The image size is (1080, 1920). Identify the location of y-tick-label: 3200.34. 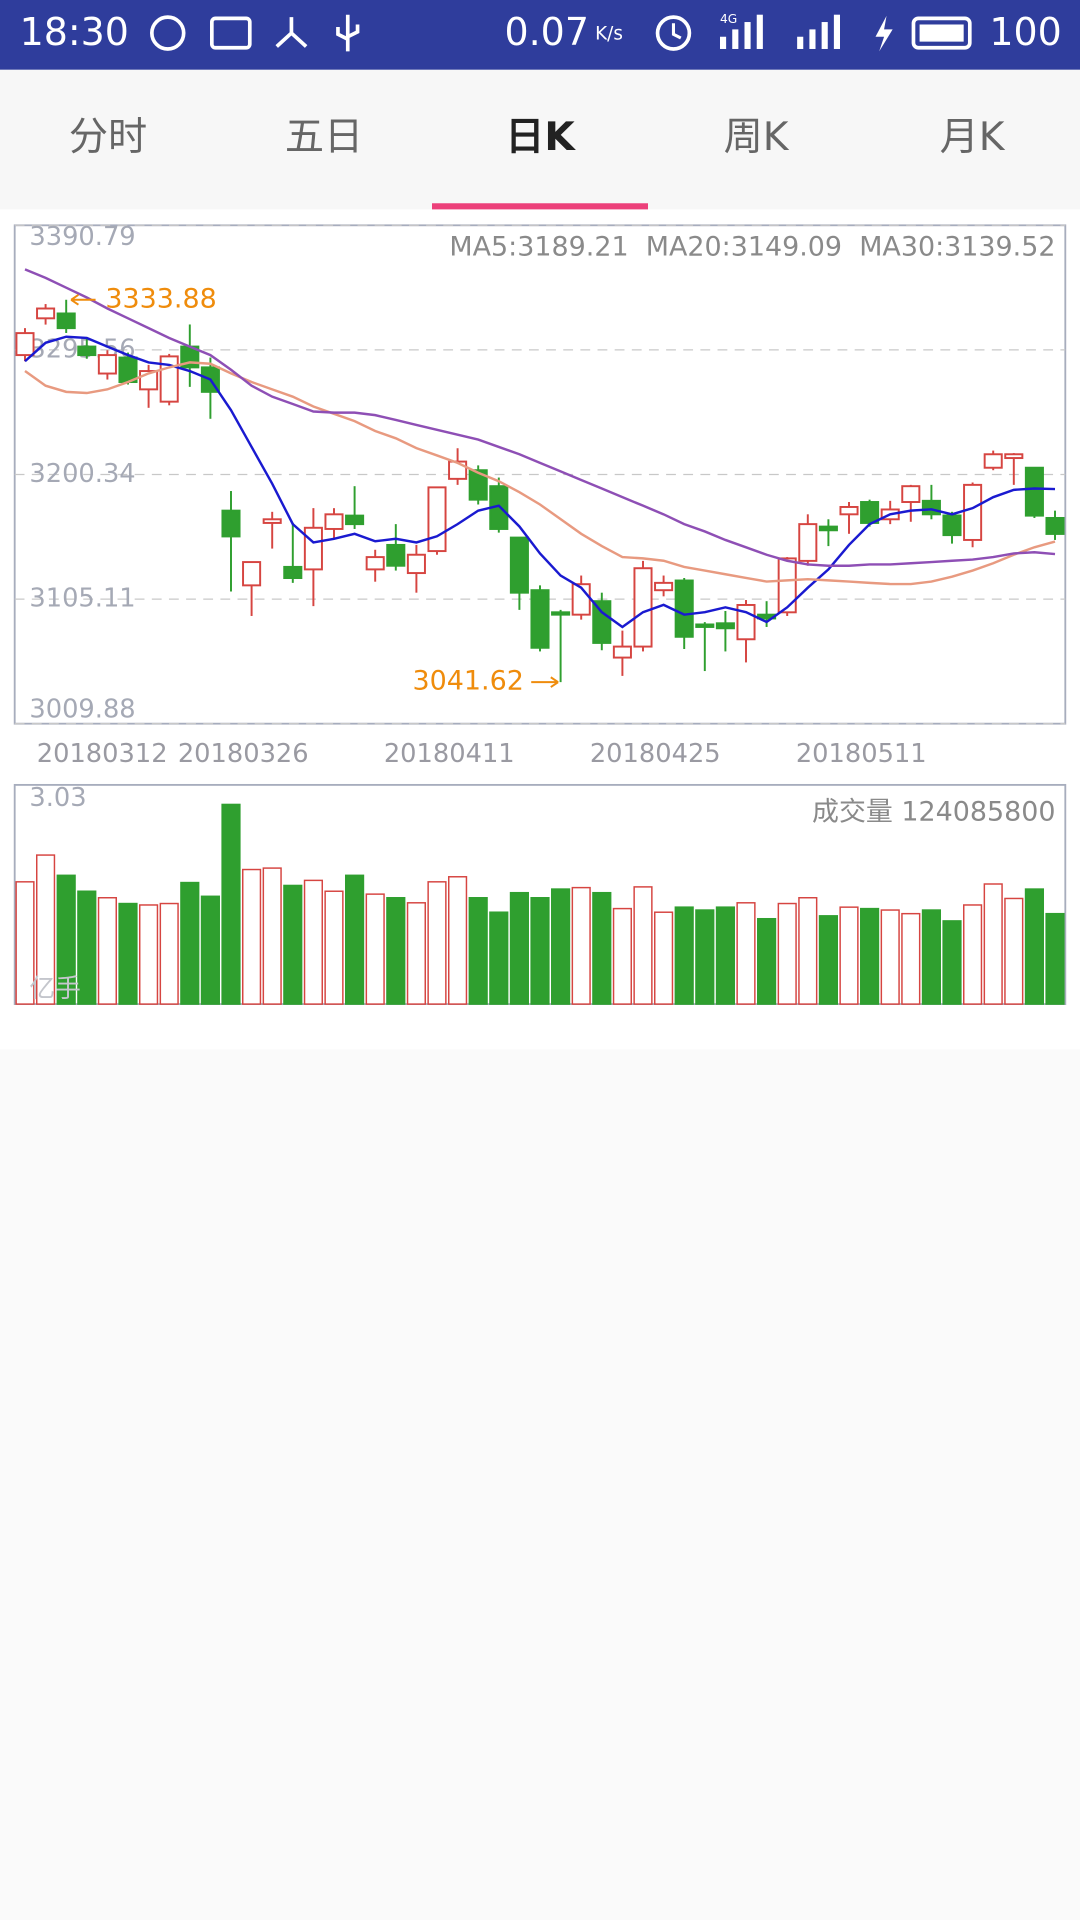
(82, 474).